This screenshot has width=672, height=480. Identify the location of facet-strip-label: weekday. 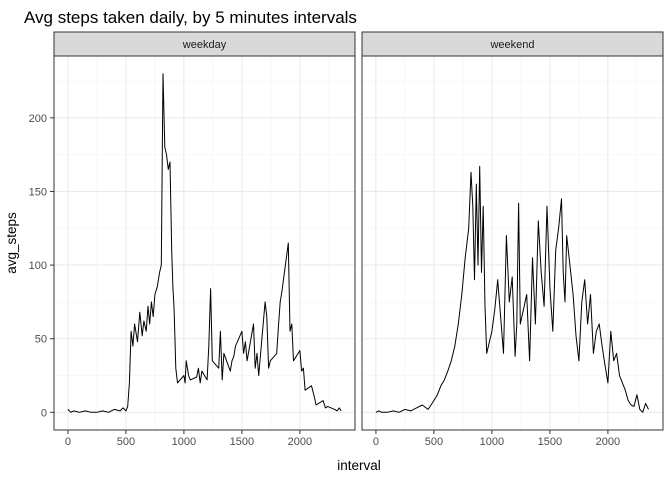
(204, 45).